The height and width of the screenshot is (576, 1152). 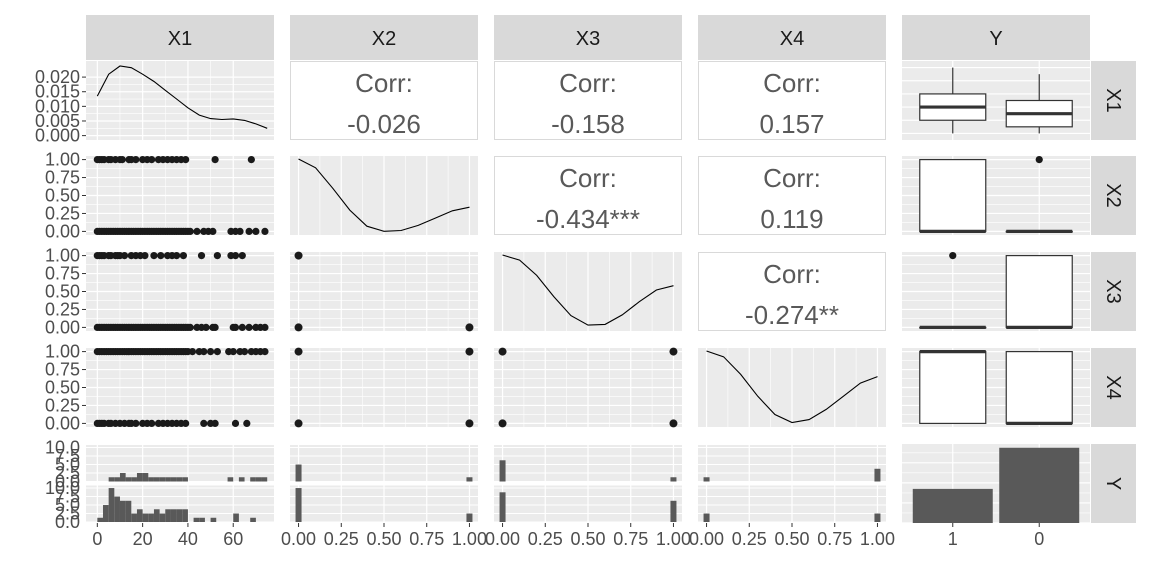 I want to click on strip-label-top-X3: X3, so click(x=588, y=39).